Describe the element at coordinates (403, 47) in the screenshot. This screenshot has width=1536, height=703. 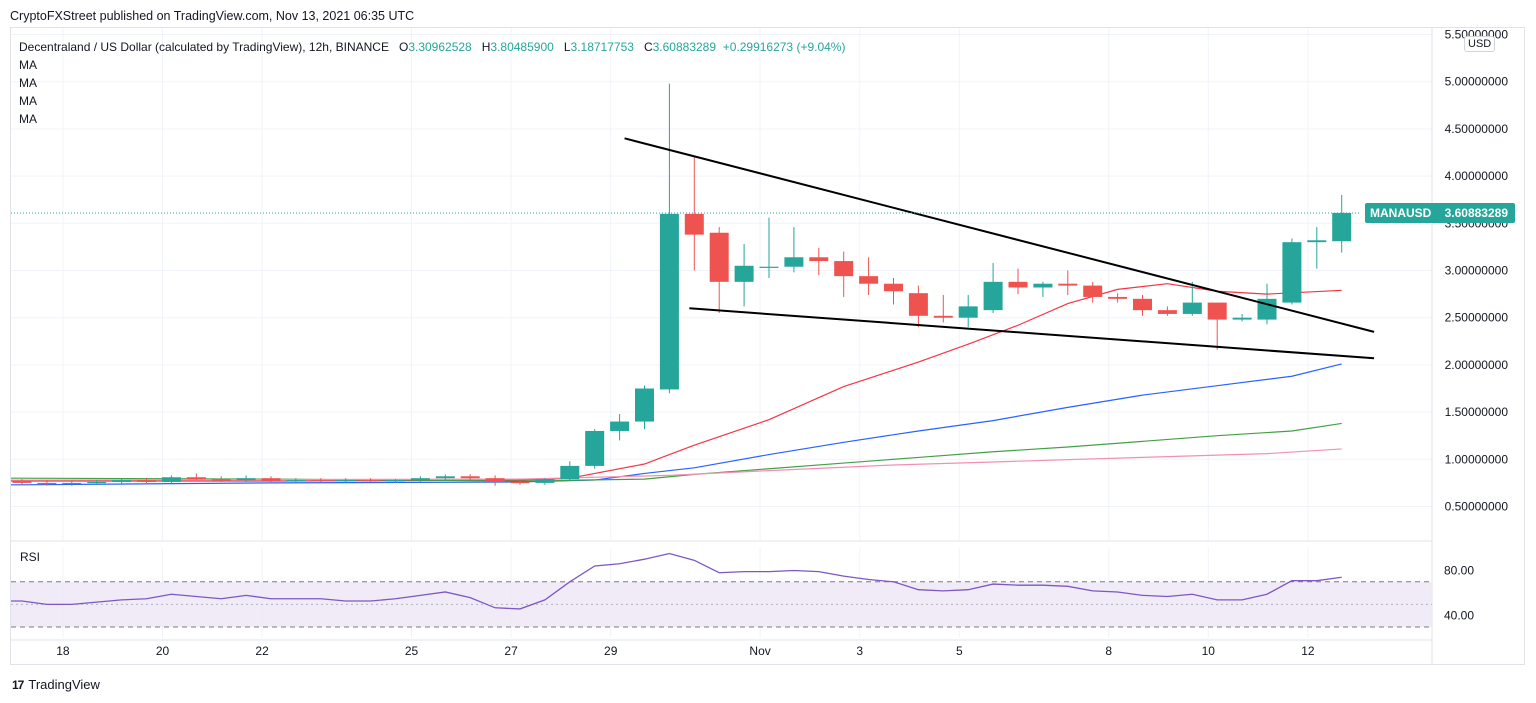
I see `open-label: O` at that location.